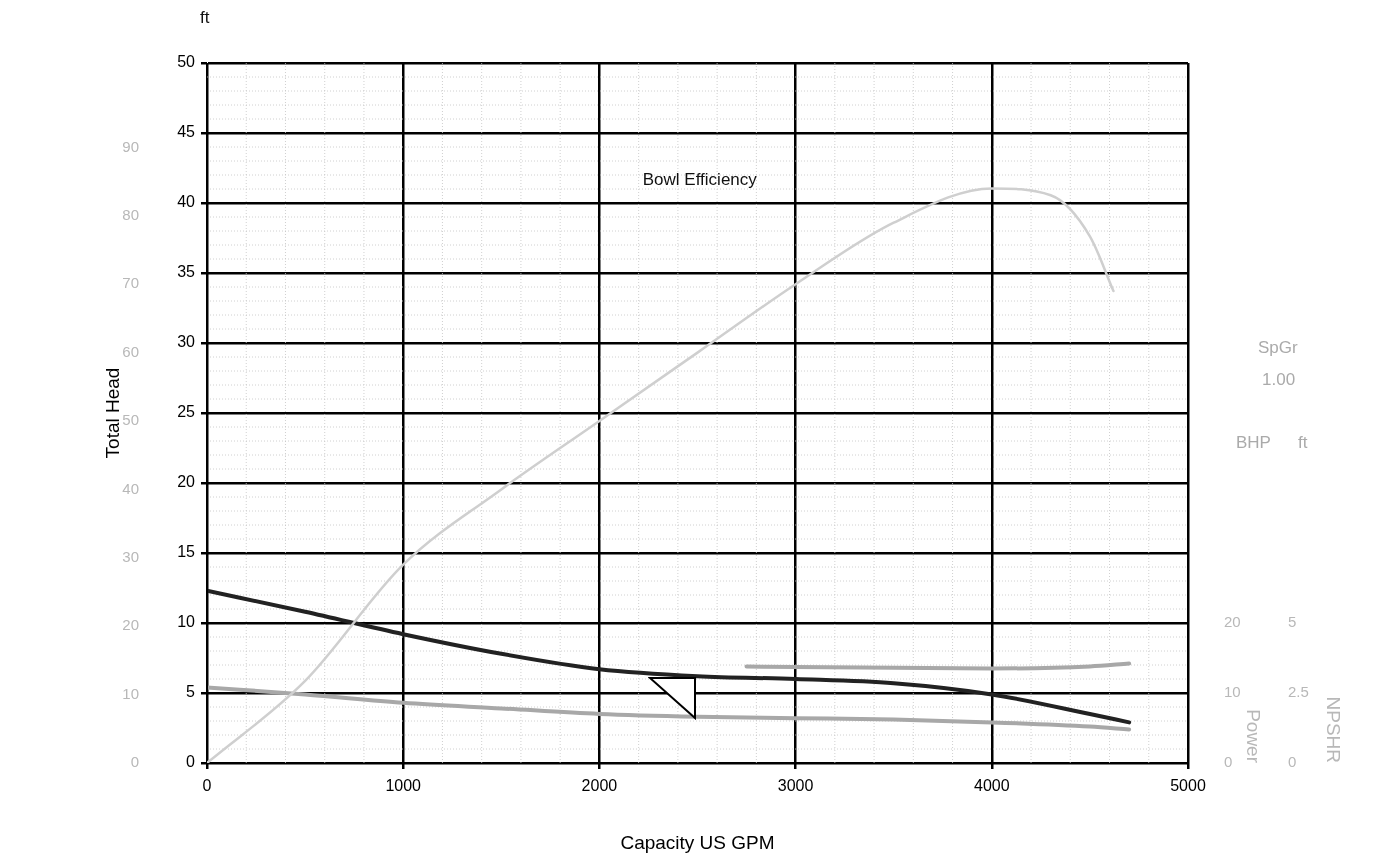  I want to click on y-tick-label: 80, so click(130, 214).